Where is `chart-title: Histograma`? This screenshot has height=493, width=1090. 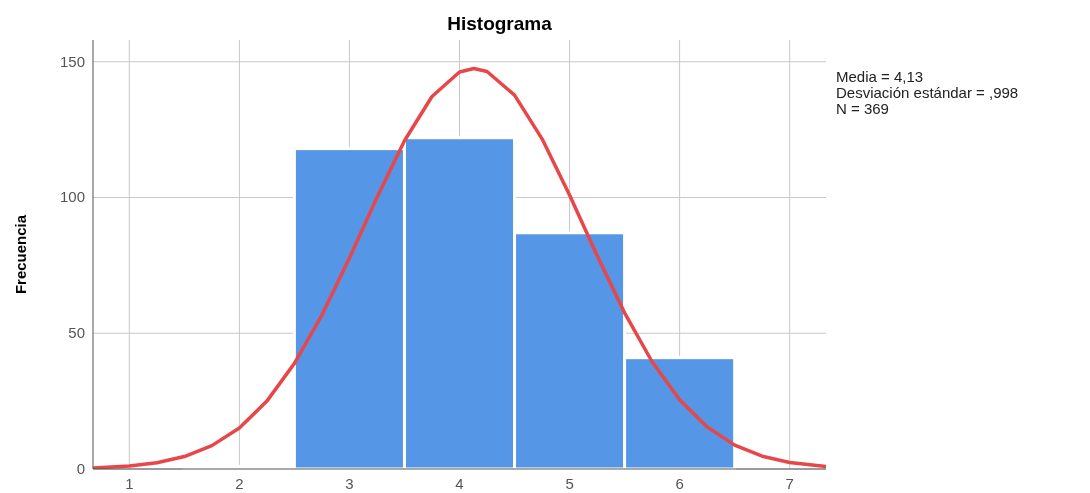
chart-title: Histograma is located at coordinates (500, 23).